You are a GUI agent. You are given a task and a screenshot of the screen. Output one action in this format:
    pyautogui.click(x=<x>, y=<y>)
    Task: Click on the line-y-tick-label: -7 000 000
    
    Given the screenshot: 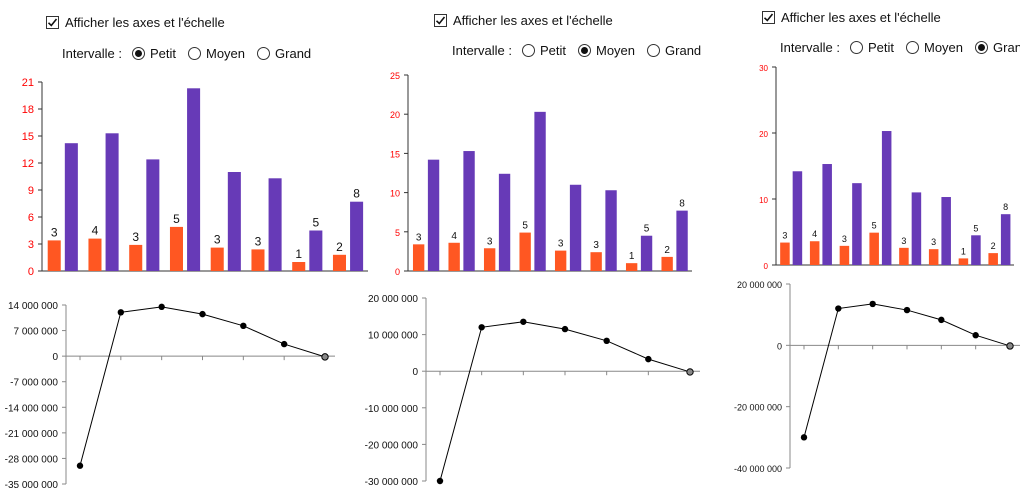 What is the action you would take?
    pyautogui.click(x=34, y=383)
    